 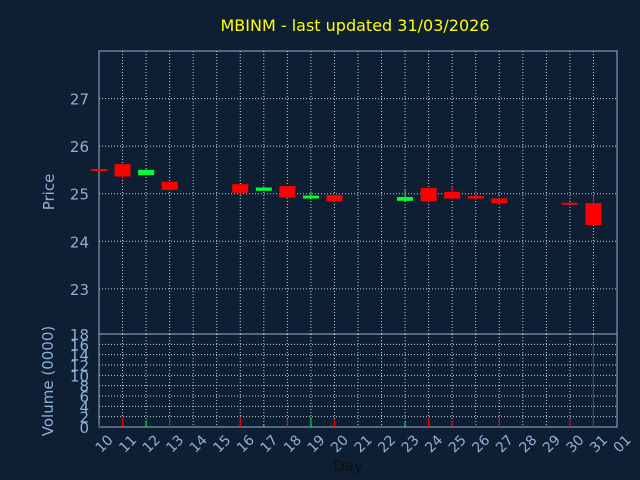 I want to click on price-tick-label: 26, so click(x=79, y=147).